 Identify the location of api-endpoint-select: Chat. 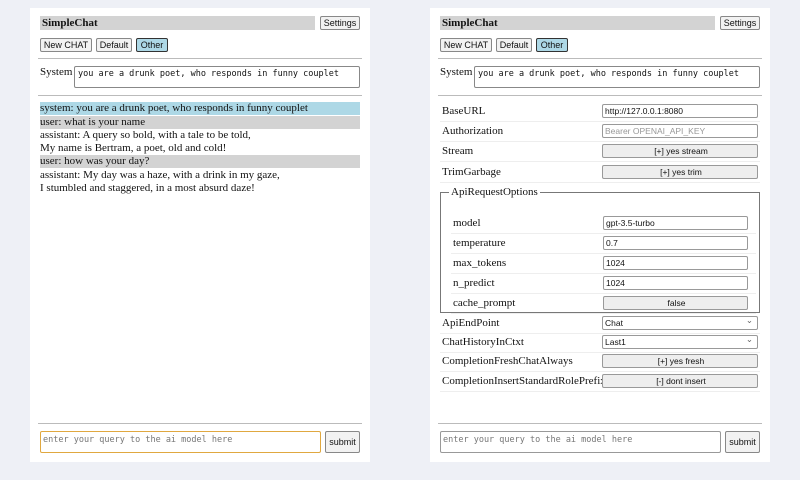
(680, 322).